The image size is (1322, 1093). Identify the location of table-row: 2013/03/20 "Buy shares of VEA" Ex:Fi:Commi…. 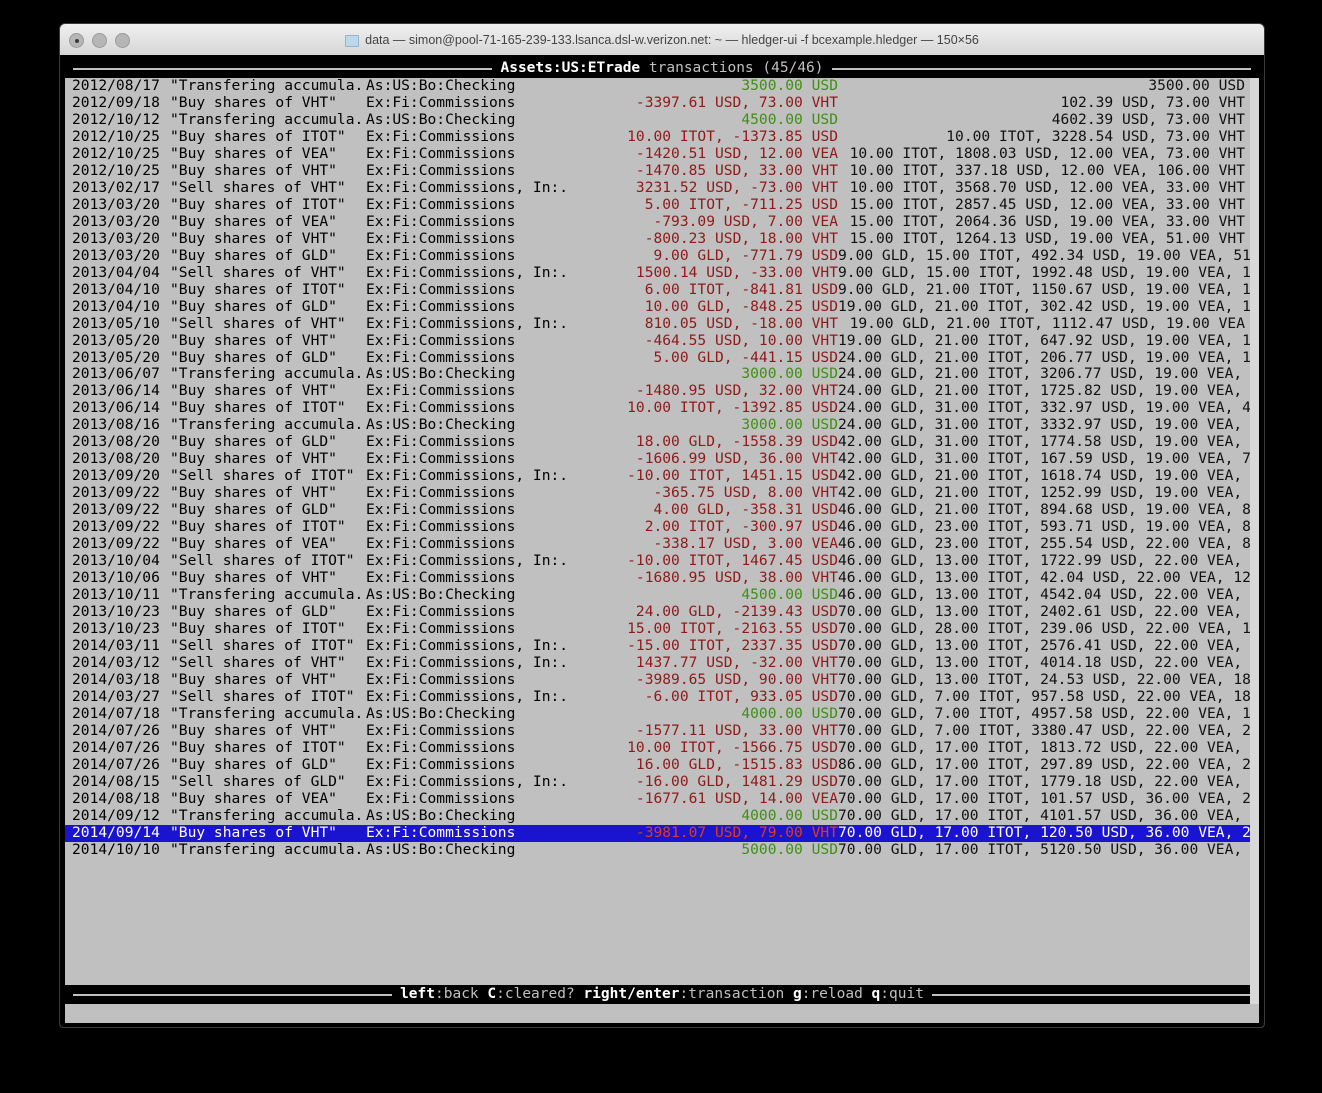
(662, 222).